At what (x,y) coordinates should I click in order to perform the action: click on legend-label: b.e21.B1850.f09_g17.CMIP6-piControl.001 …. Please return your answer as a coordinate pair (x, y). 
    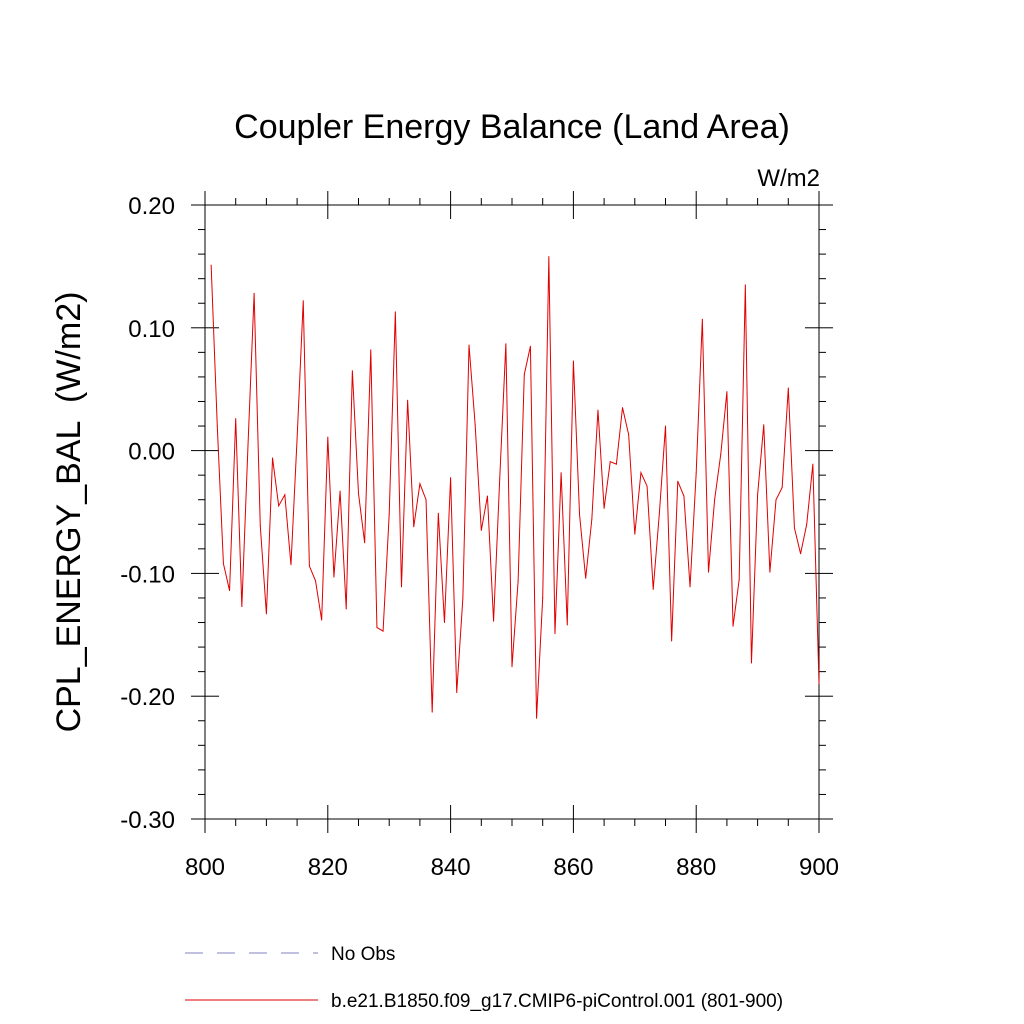
    Looking at the image, I should click on (557, 1001).